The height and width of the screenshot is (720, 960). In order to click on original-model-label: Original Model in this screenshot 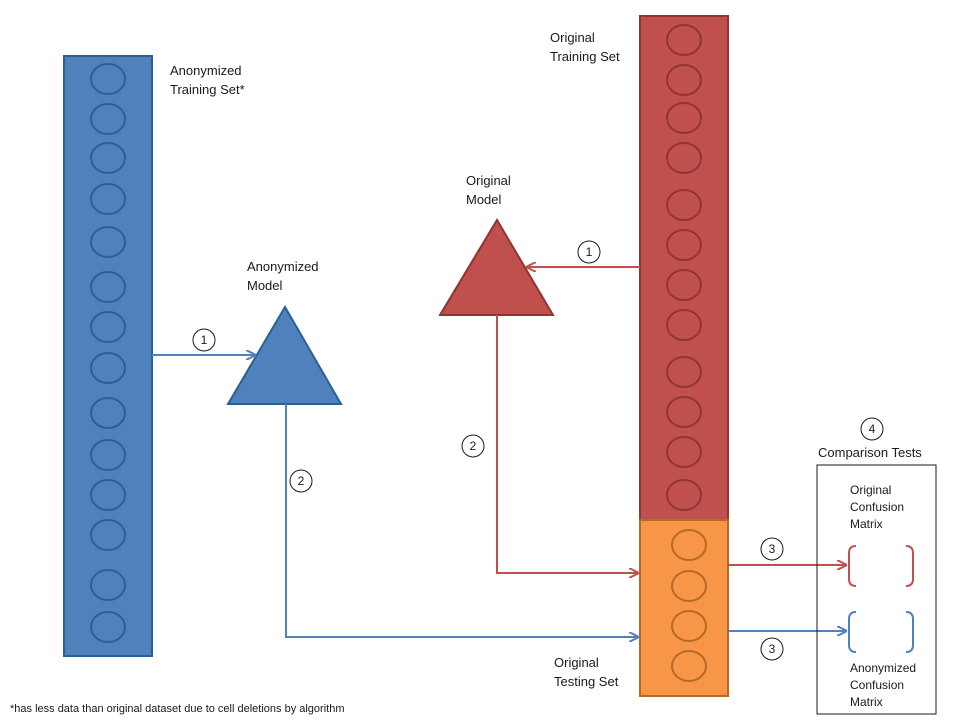, I will do `click(490, 190)`.